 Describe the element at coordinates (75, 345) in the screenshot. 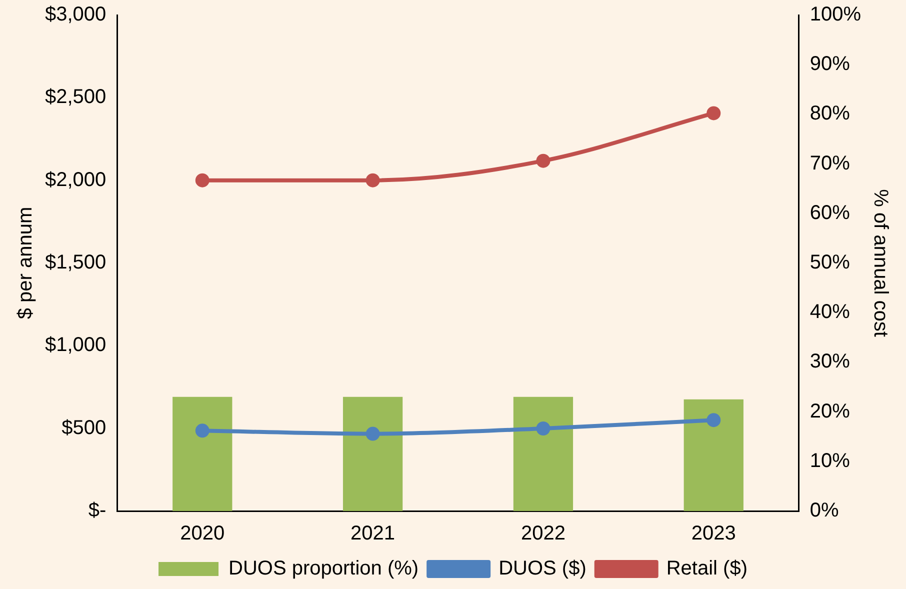

I see `y-tick-label: $1,000` at that location.